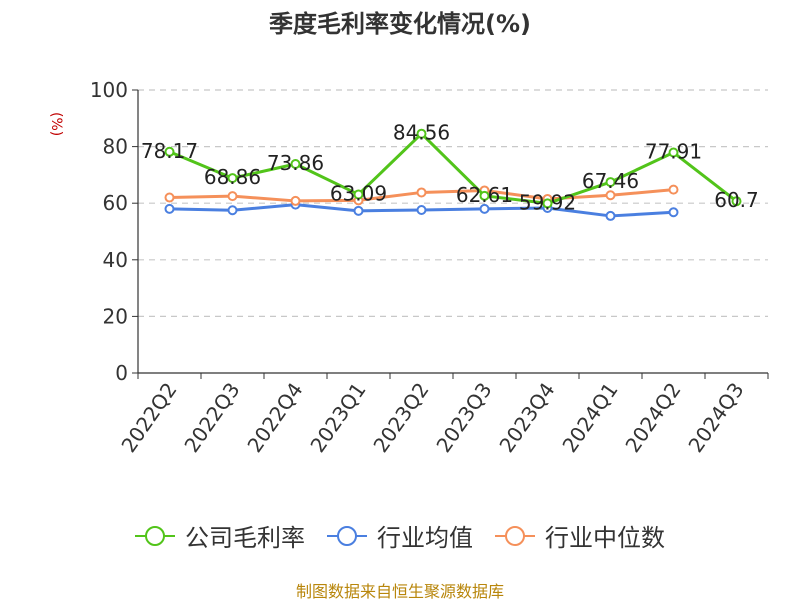 The height and width of the screenshot is (602, 800). I want to click on data-label: 84.56, so click(421, 133).